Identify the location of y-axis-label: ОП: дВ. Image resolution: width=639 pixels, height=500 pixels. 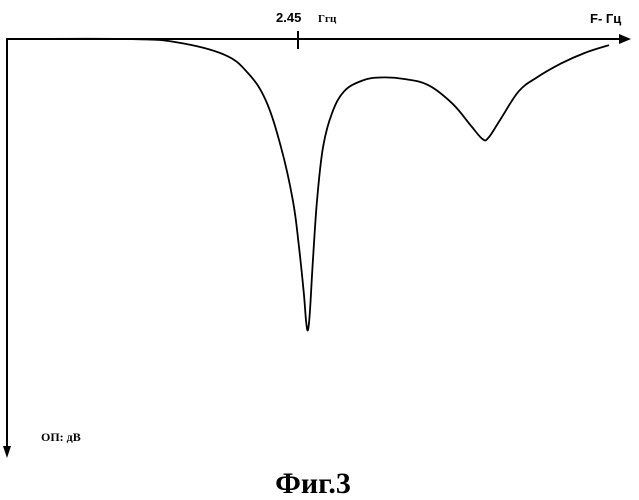
(61, 437).